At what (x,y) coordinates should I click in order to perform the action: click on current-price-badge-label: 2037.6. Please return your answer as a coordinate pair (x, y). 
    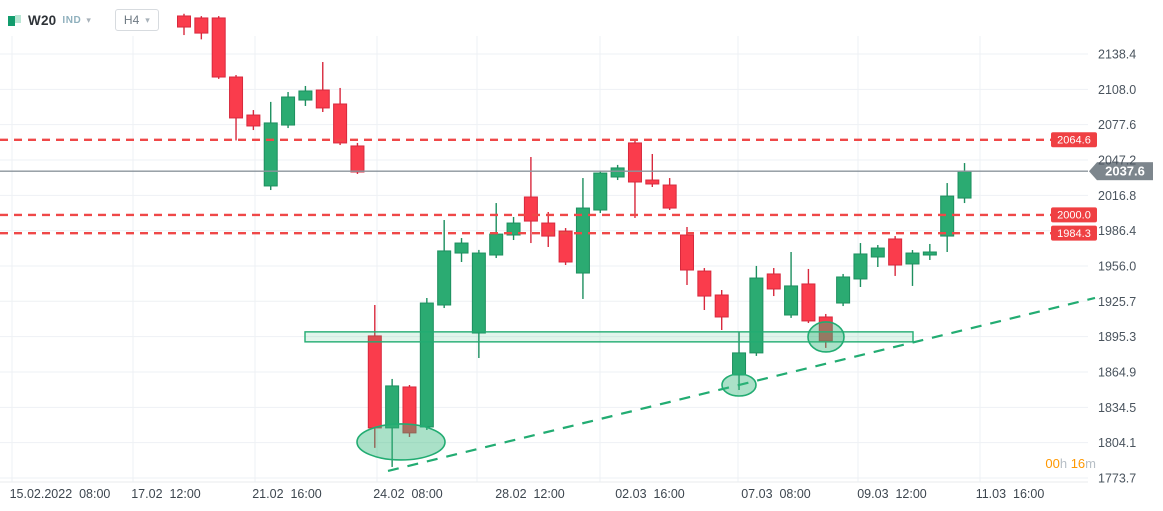
    Looking at the image, I should click on (1125, 171).